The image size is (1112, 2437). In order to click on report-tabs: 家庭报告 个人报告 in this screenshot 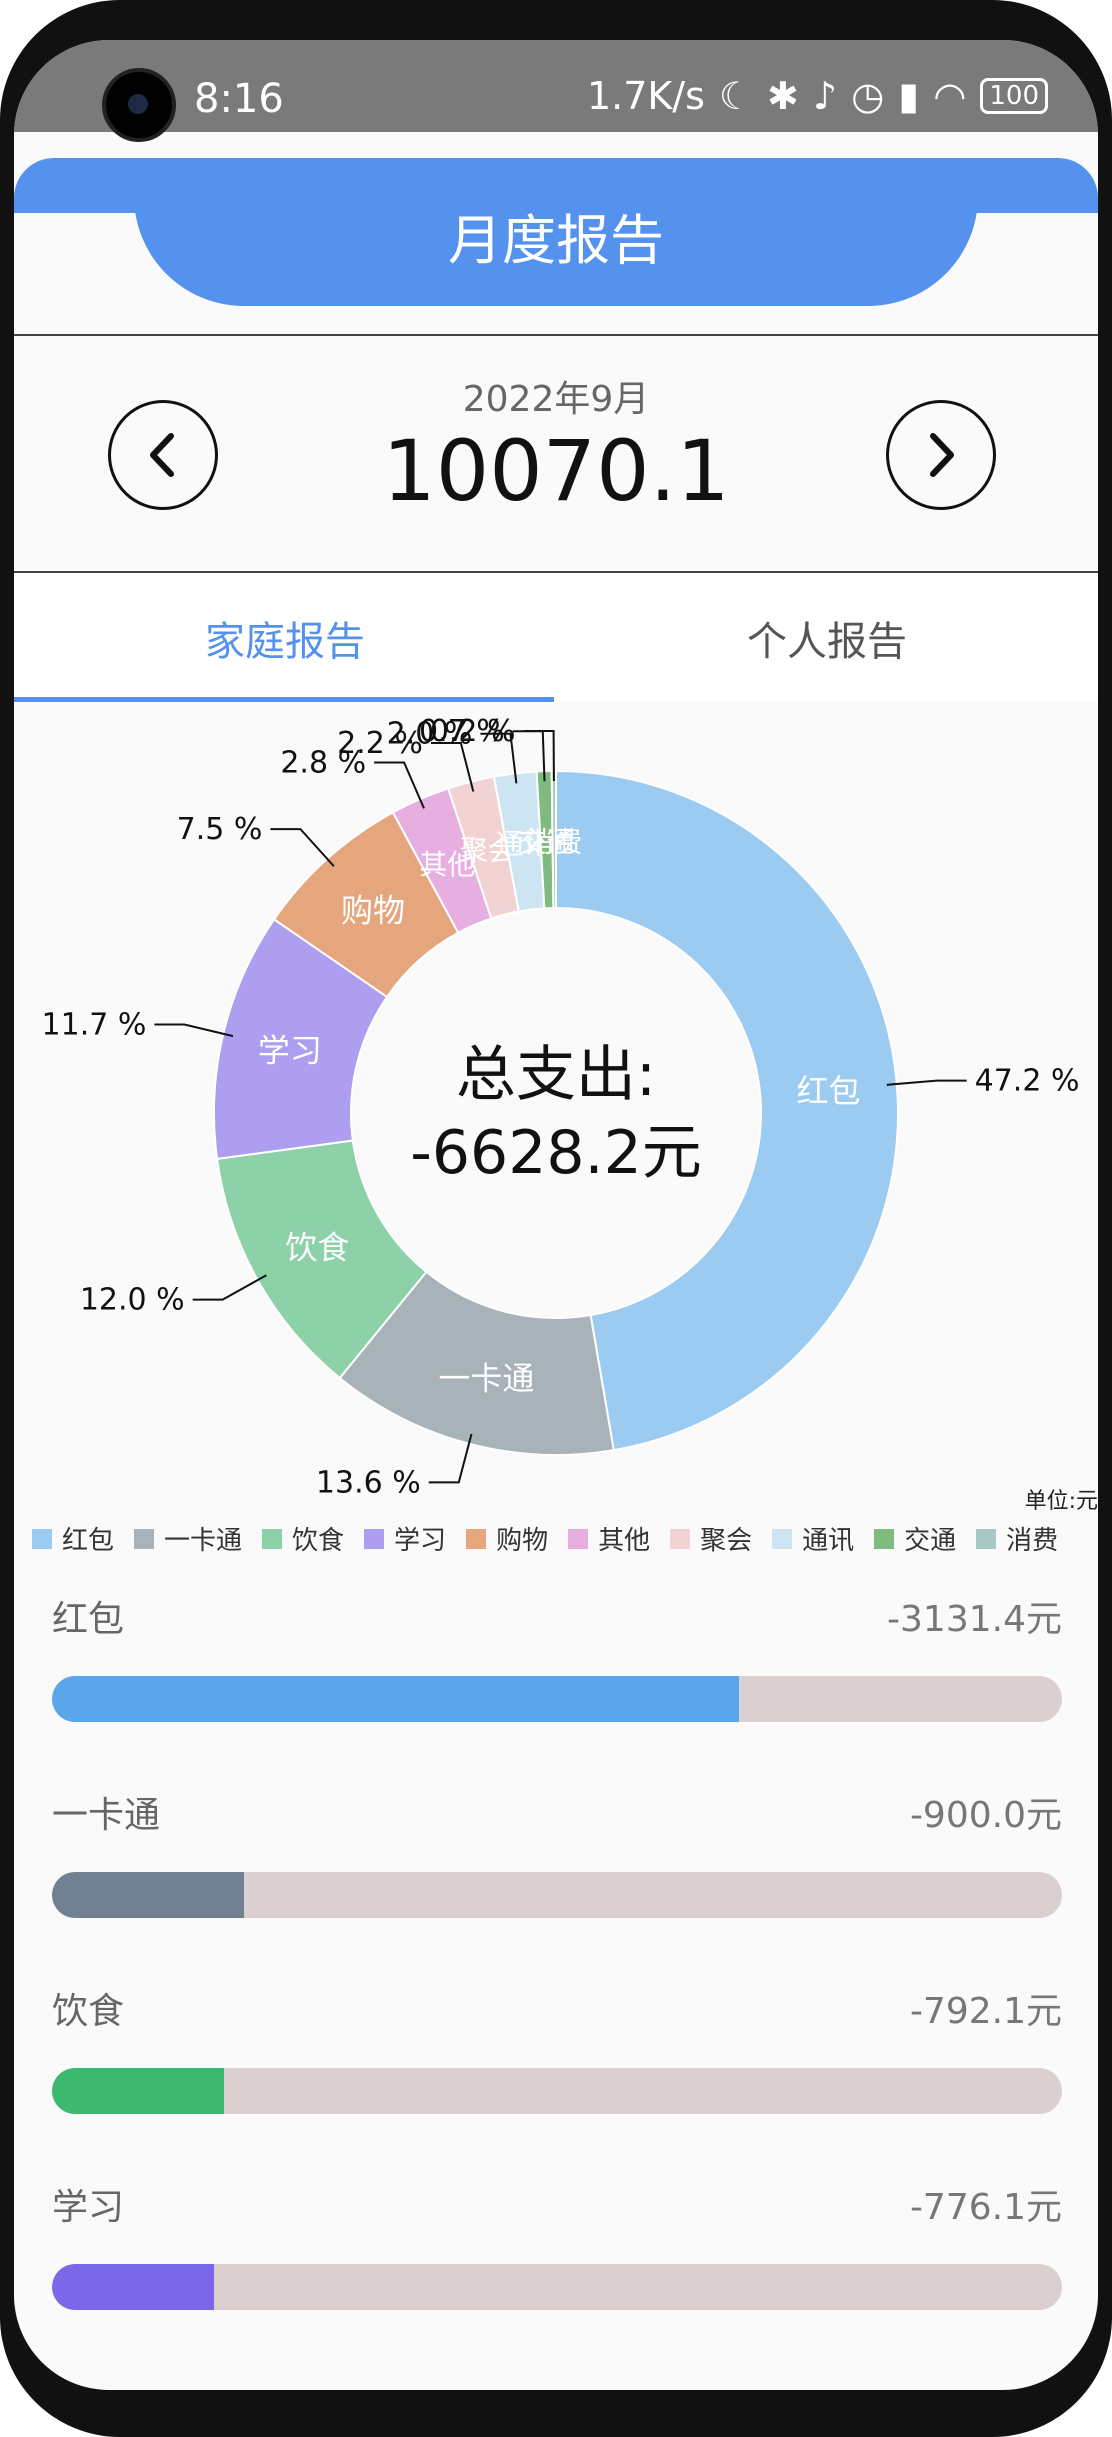, I will do `click(556, 638)`.